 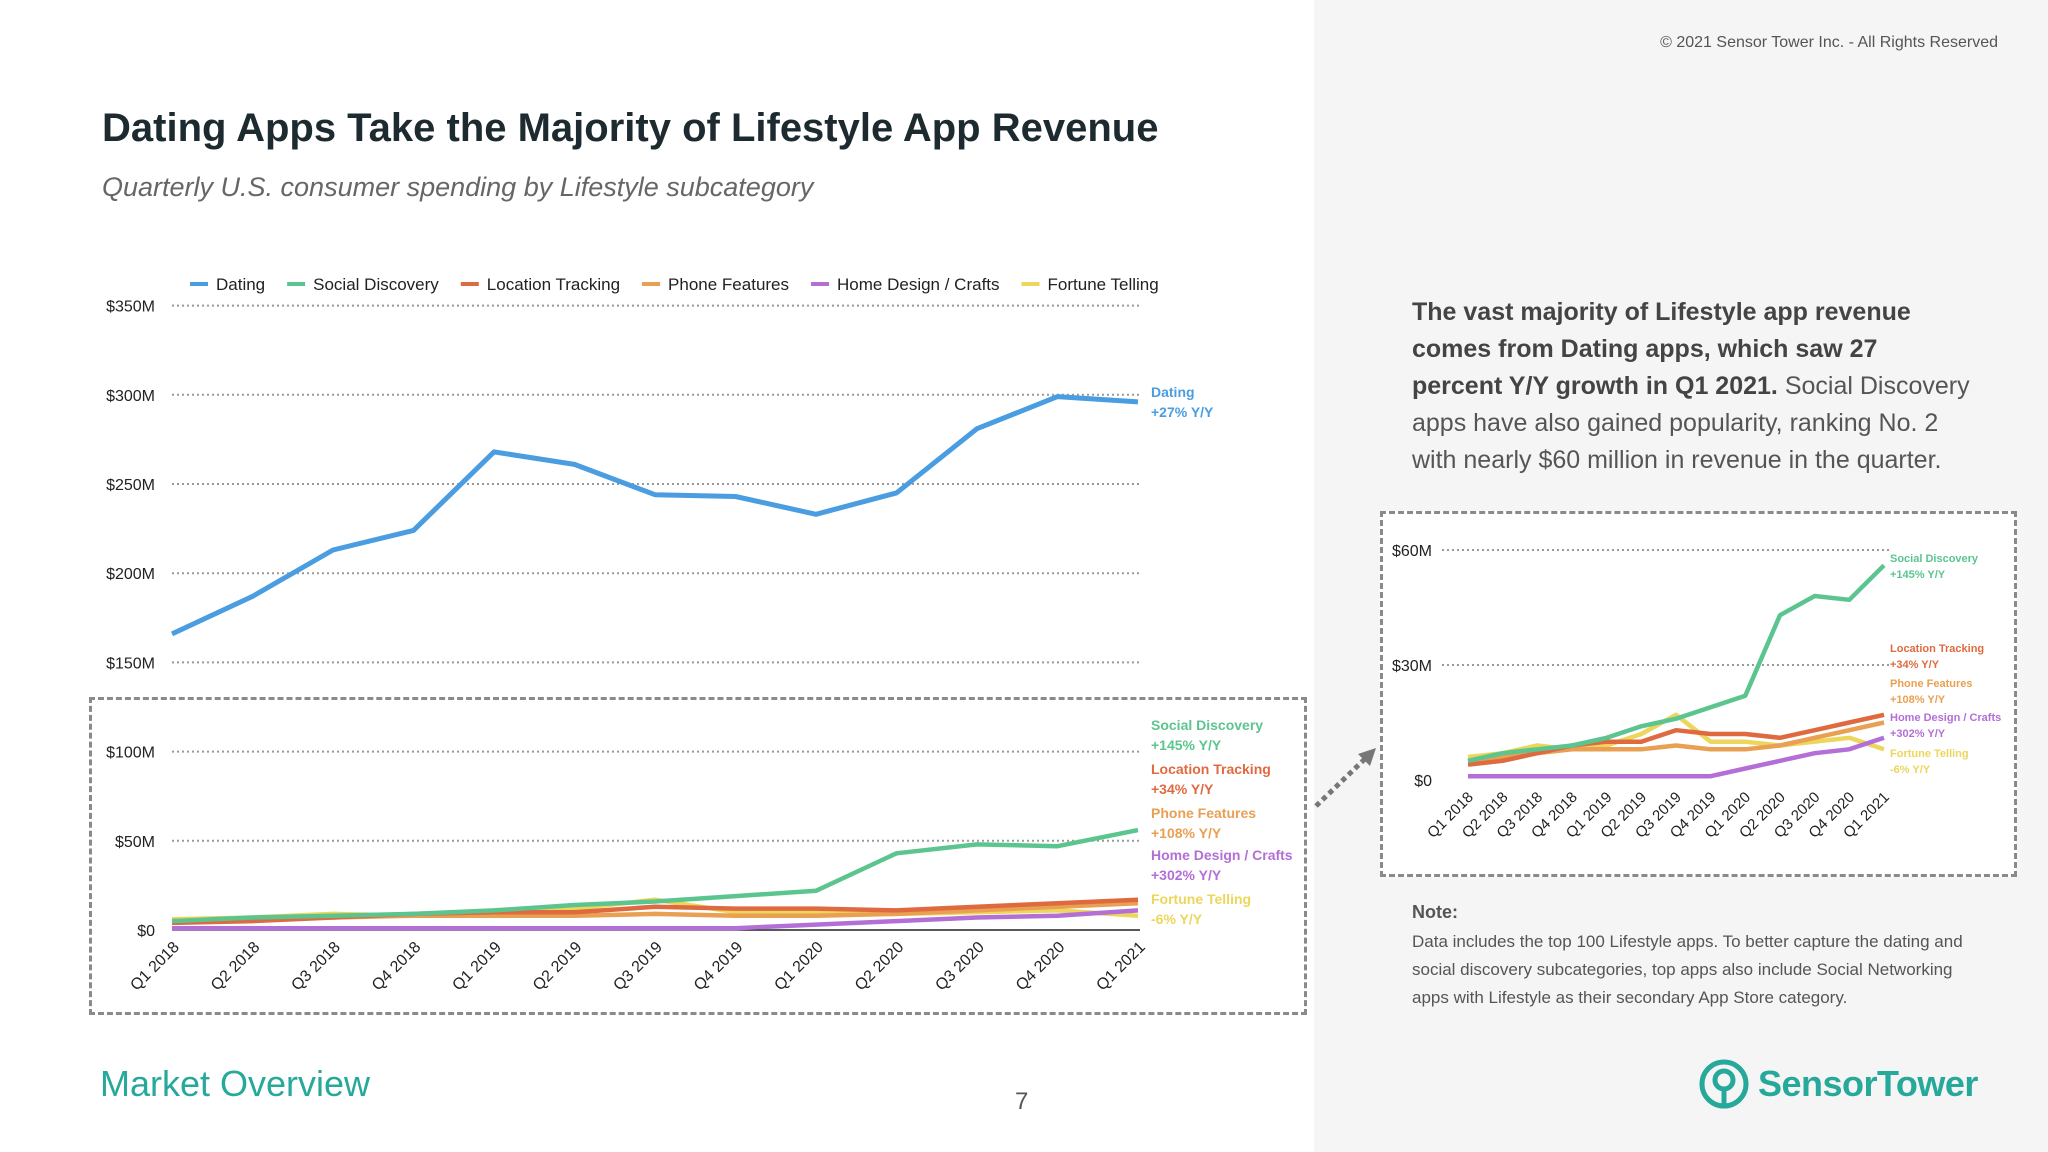 I want to click on end-label-change-location-tracking: +34% Y/Y, so click(x=1182, y=789).